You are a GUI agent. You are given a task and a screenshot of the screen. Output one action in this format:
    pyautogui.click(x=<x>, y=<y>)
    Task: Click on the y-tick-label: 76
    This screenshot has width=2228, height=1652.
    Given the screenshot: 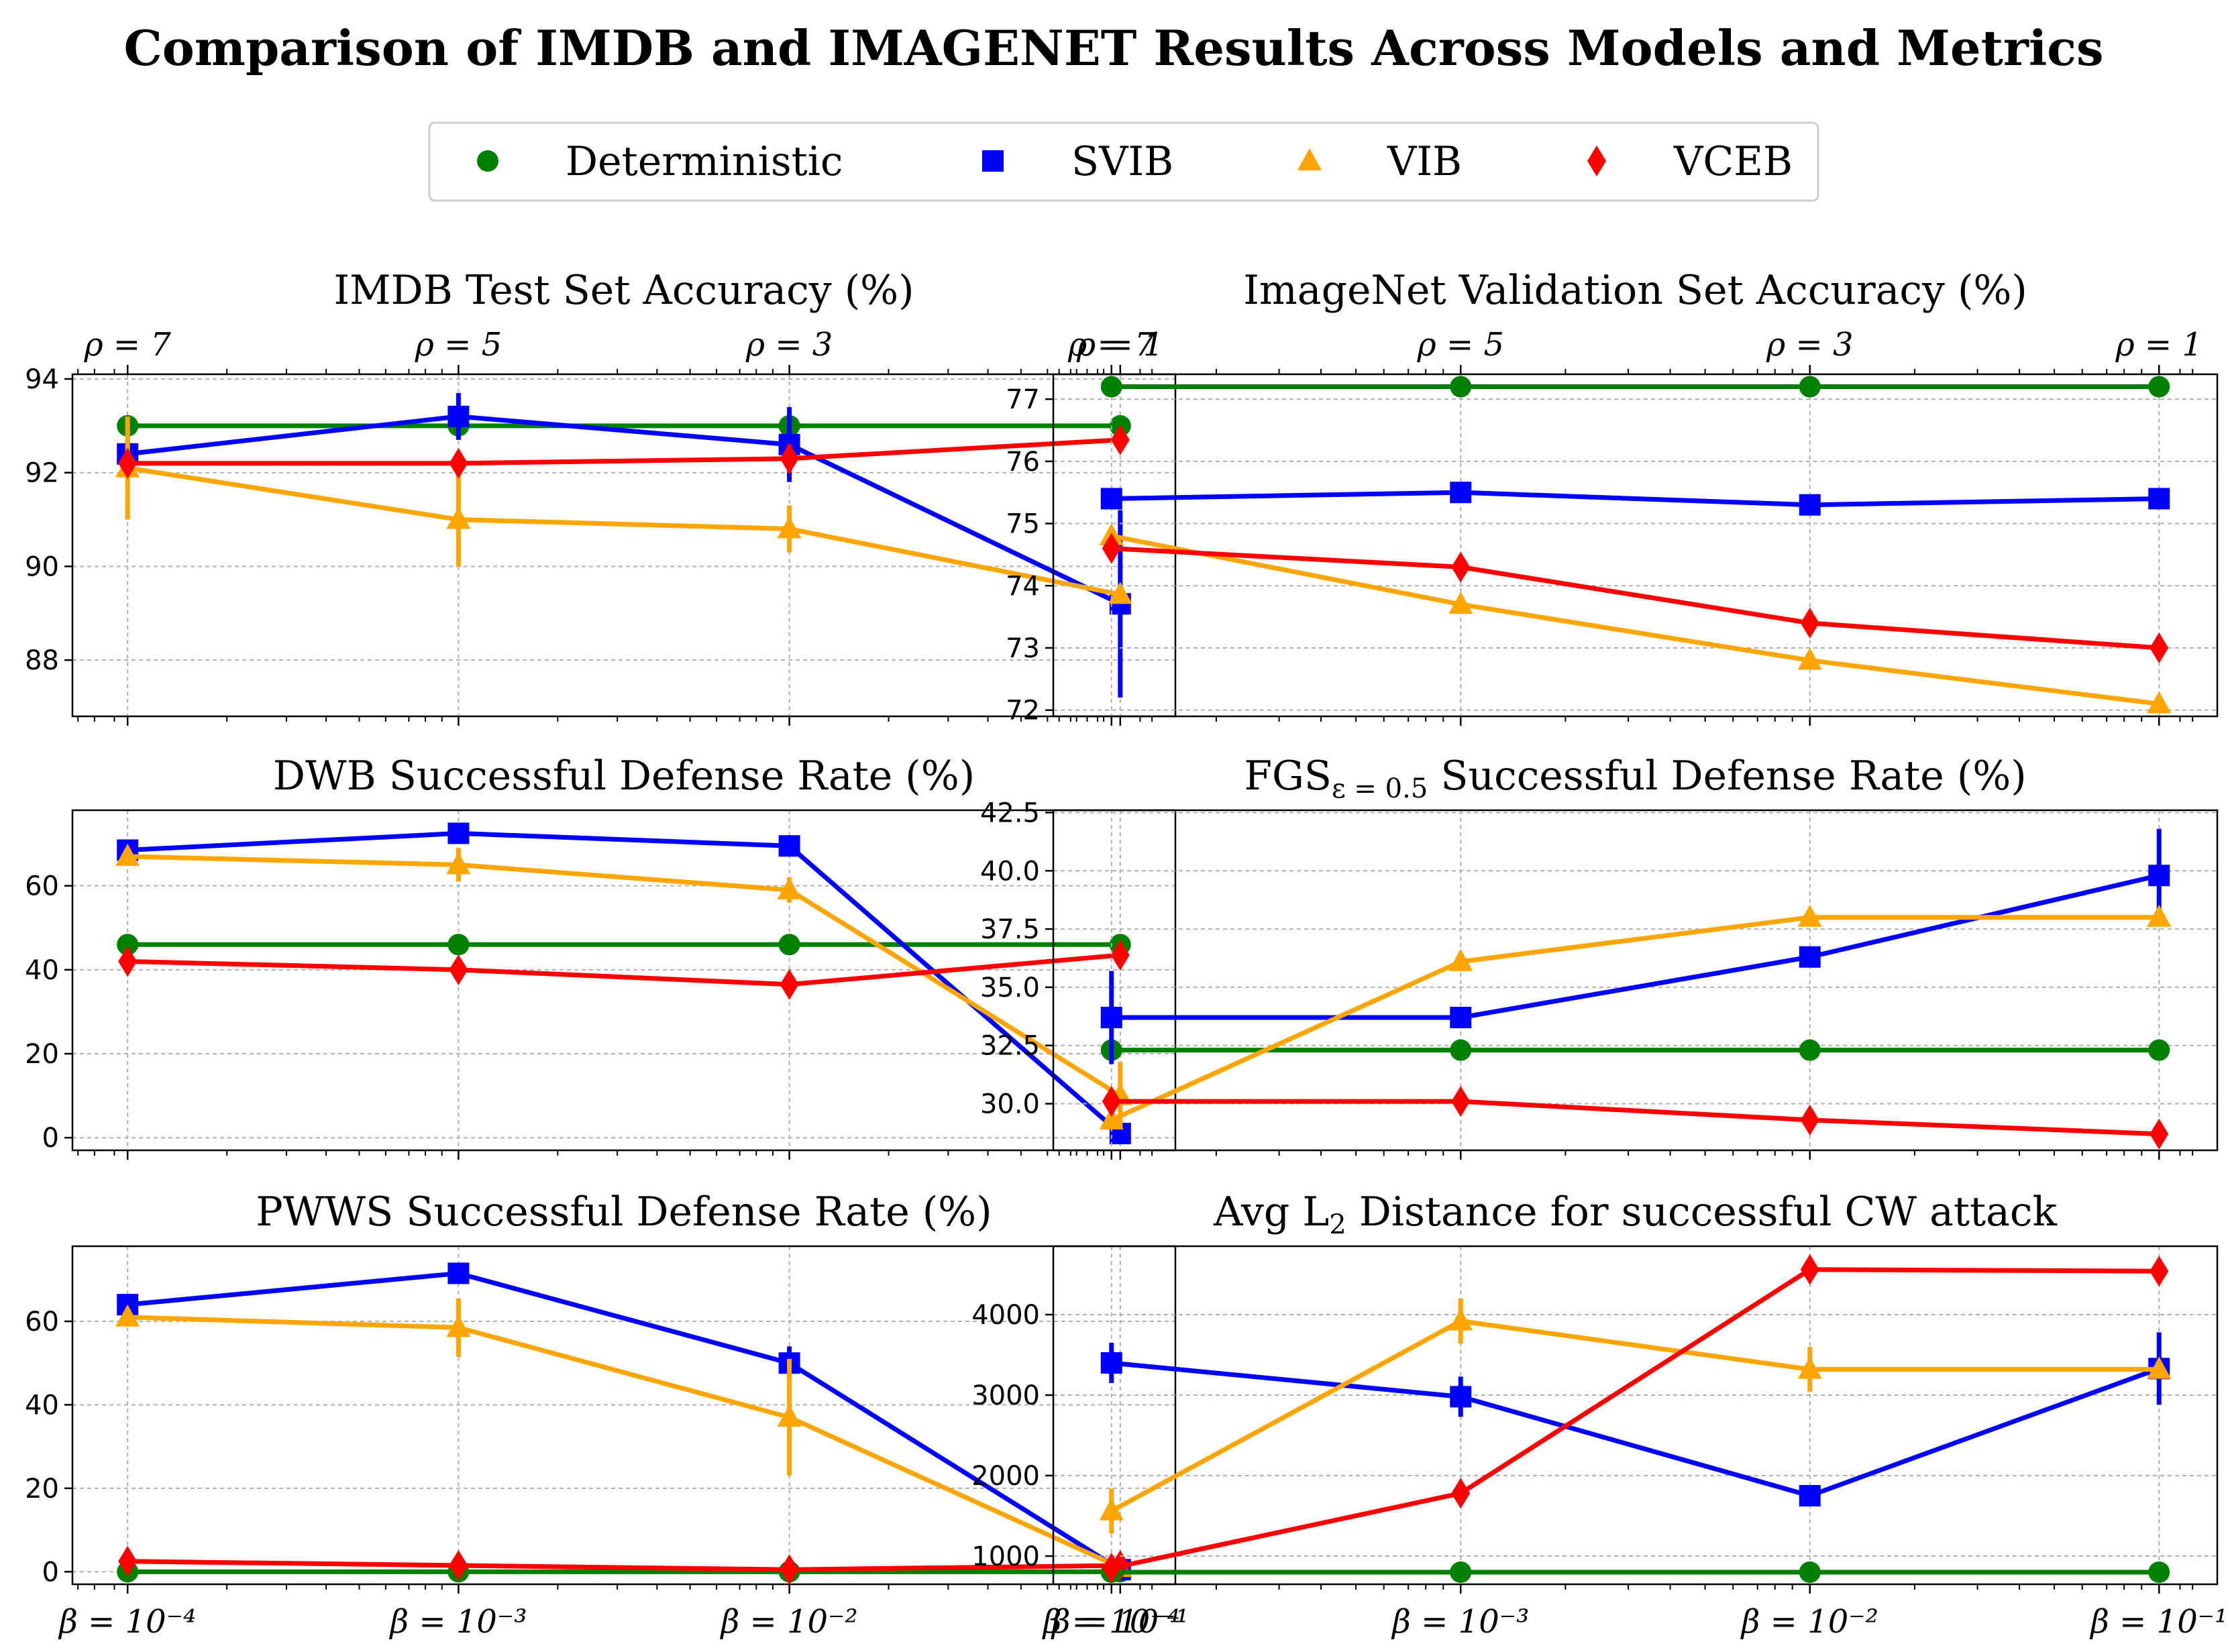 What is the action you would take?
    pyautogui.click(x=1023, y=462)
    